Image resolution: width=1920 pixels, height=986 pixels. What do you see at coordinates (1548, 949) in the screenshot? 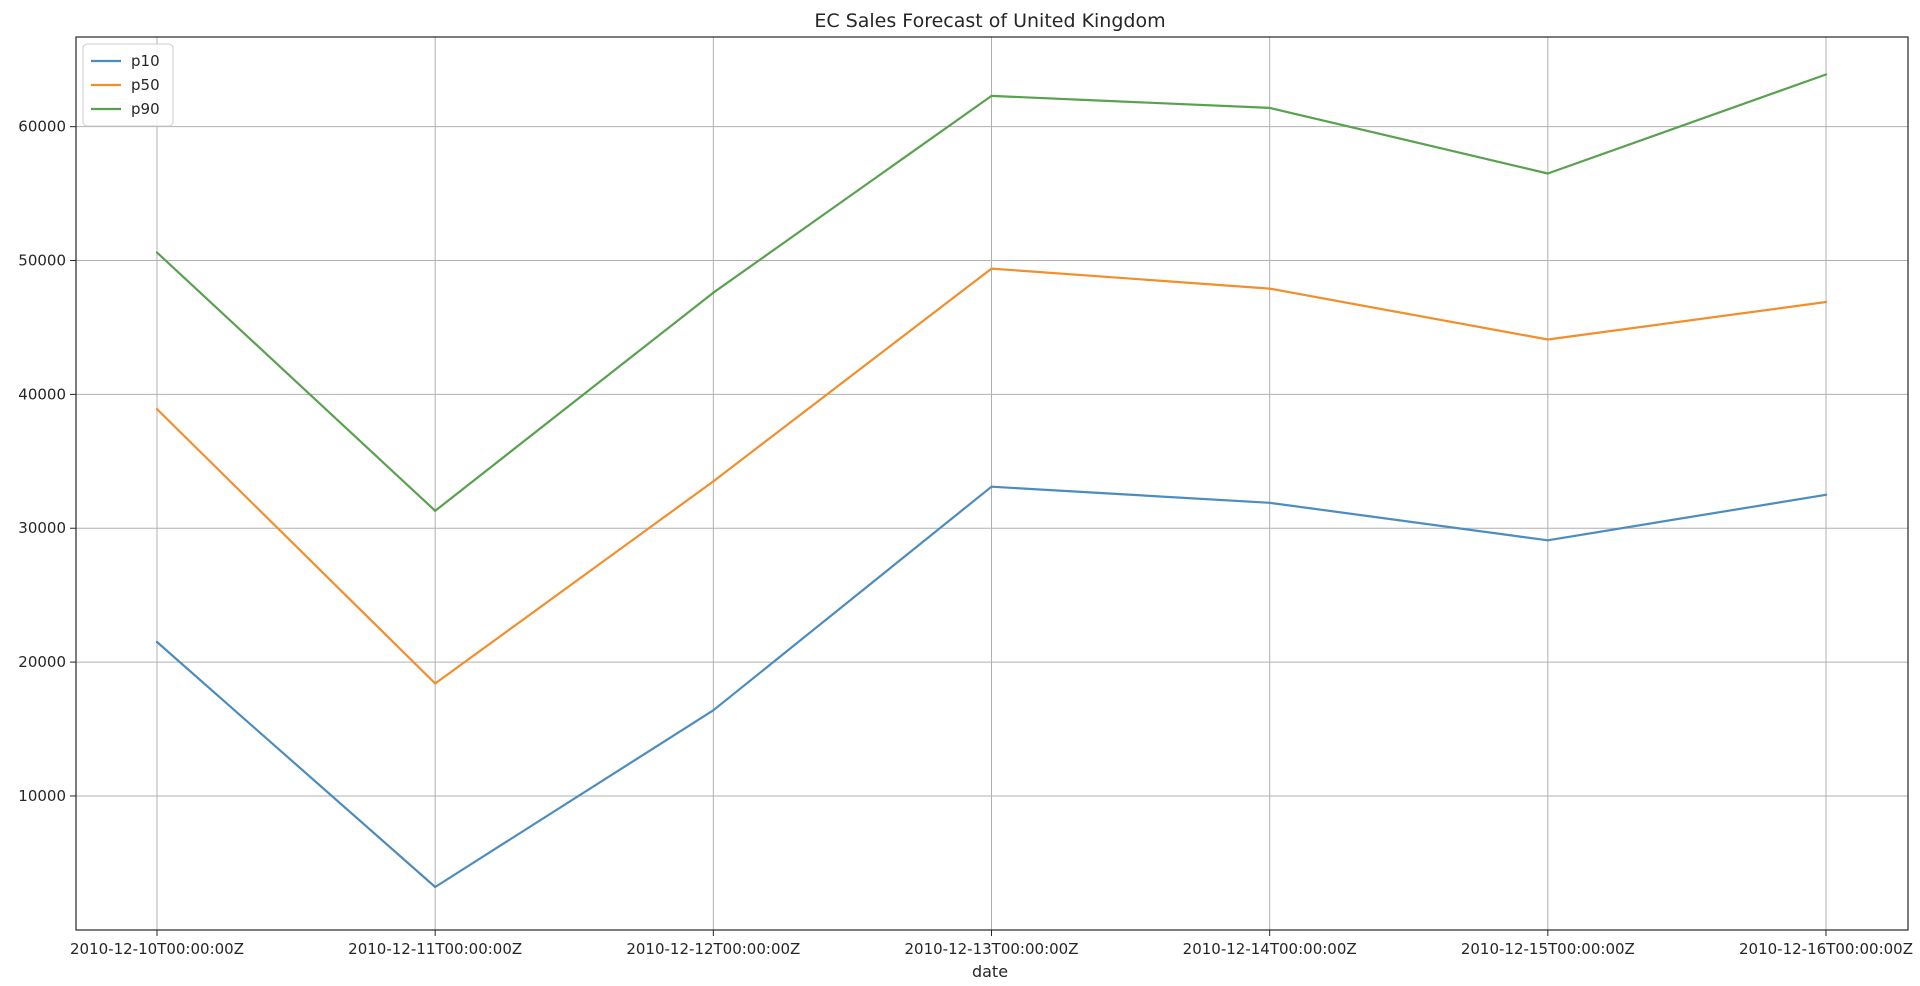
I see `x-tick-label: 2010-12-15T00:00:00Z` at bounding box center [1548, 949].